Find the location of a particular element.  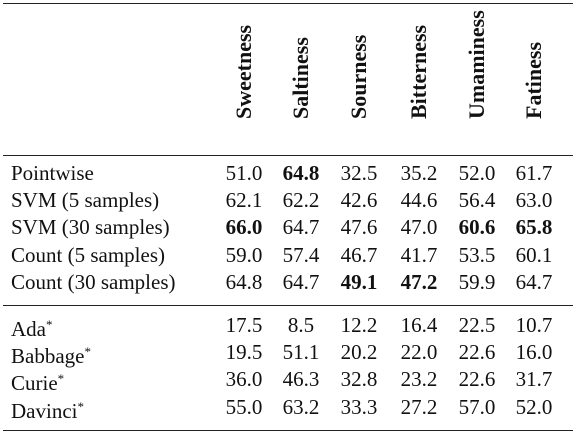

table-cell-bitterness: 41.7 is located at coordinates (419, 254).